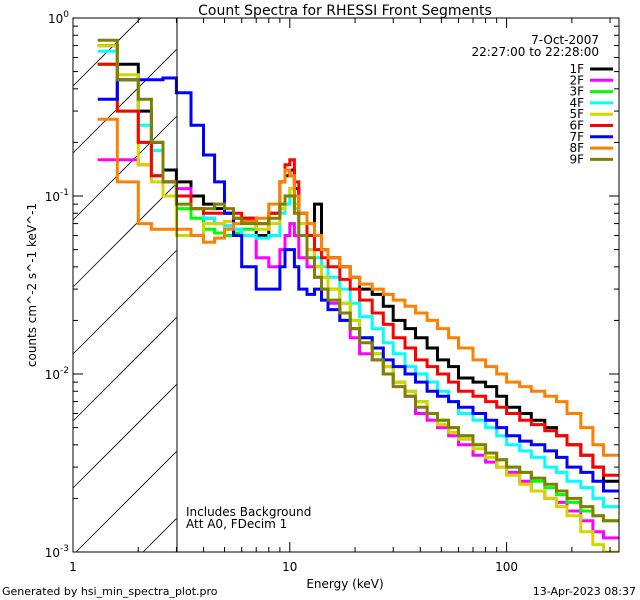  I want to click on legend-date: 7-Oct-2007, so click(565, 40).